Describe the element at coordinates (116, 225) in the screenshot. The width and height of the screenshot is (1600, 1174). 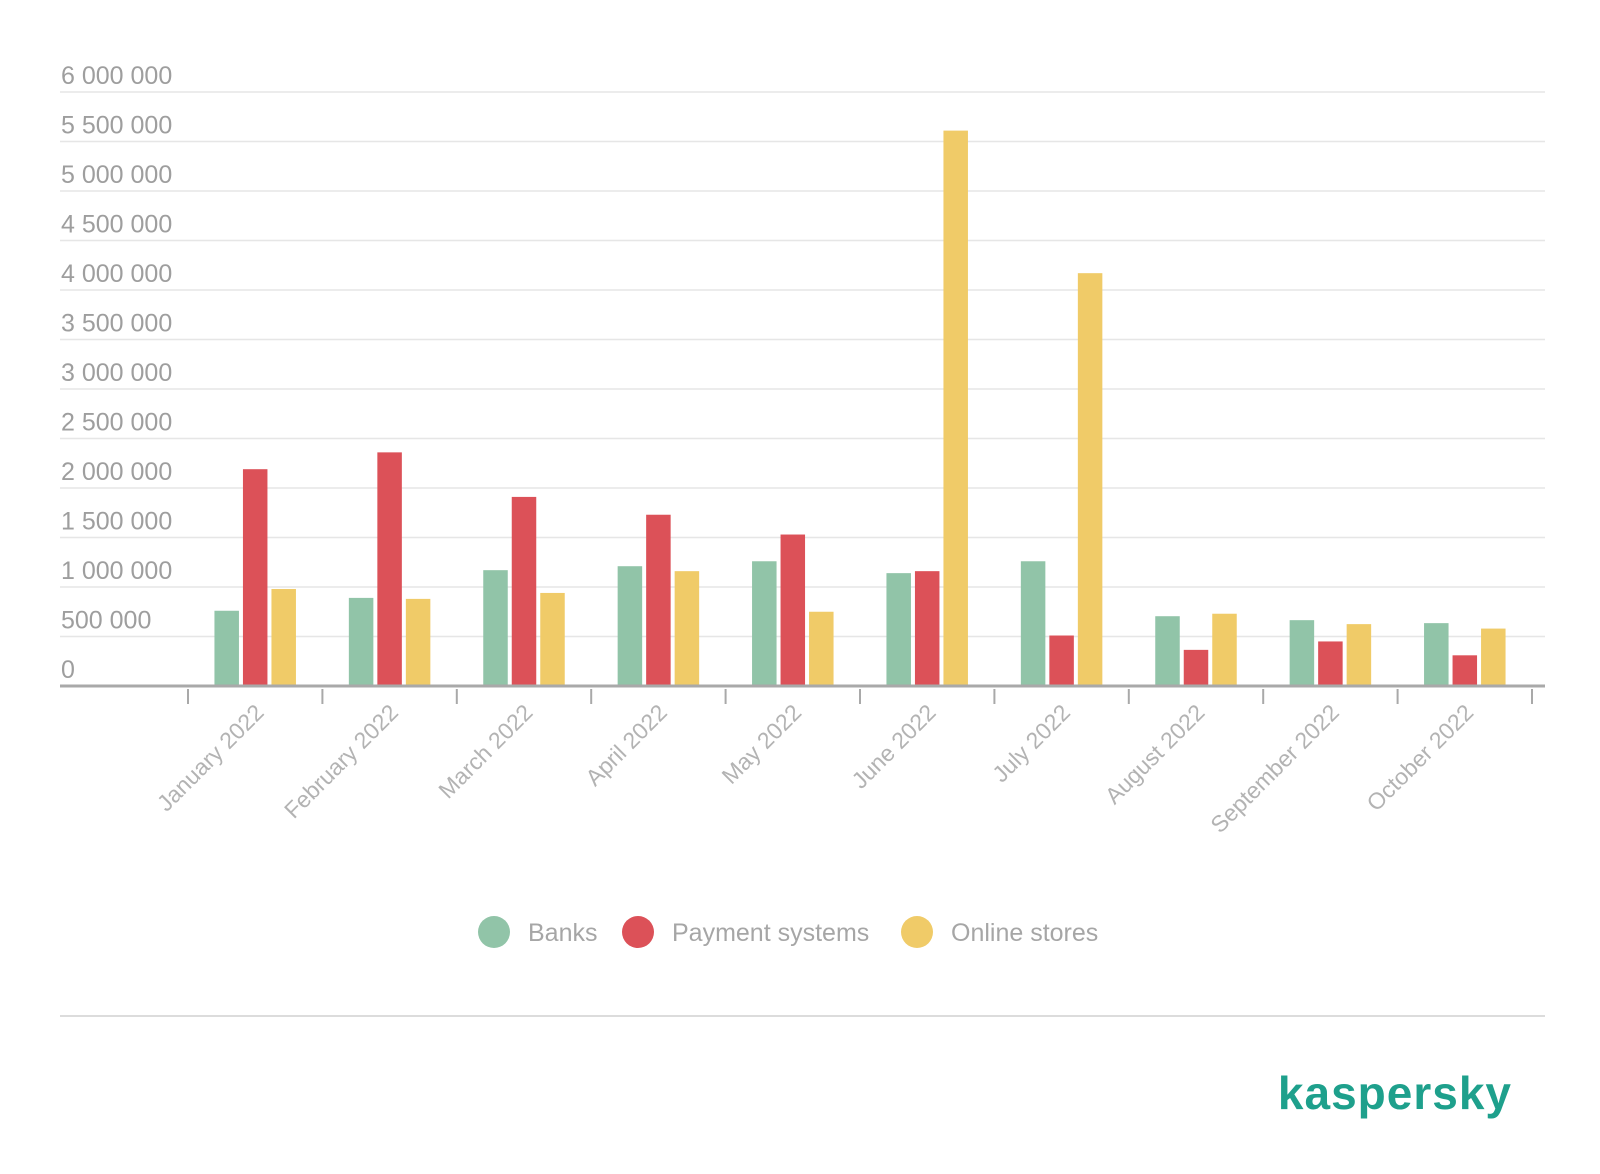
I see `y-tick-label: 4 500 000` at that location.